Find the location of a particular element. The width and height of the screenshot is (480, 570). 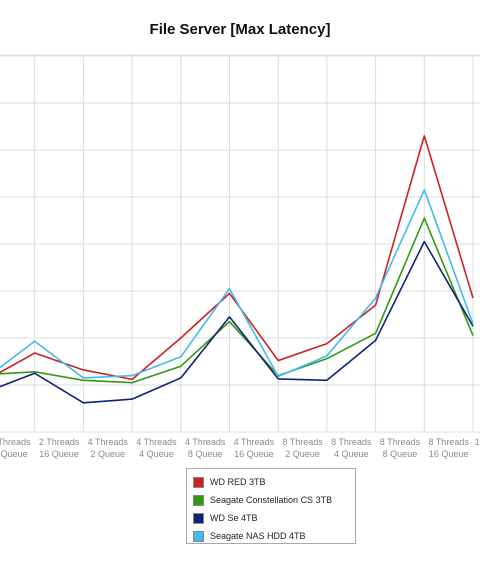

legend-item: WD Se 4TB is located at coordinates (271, 518).